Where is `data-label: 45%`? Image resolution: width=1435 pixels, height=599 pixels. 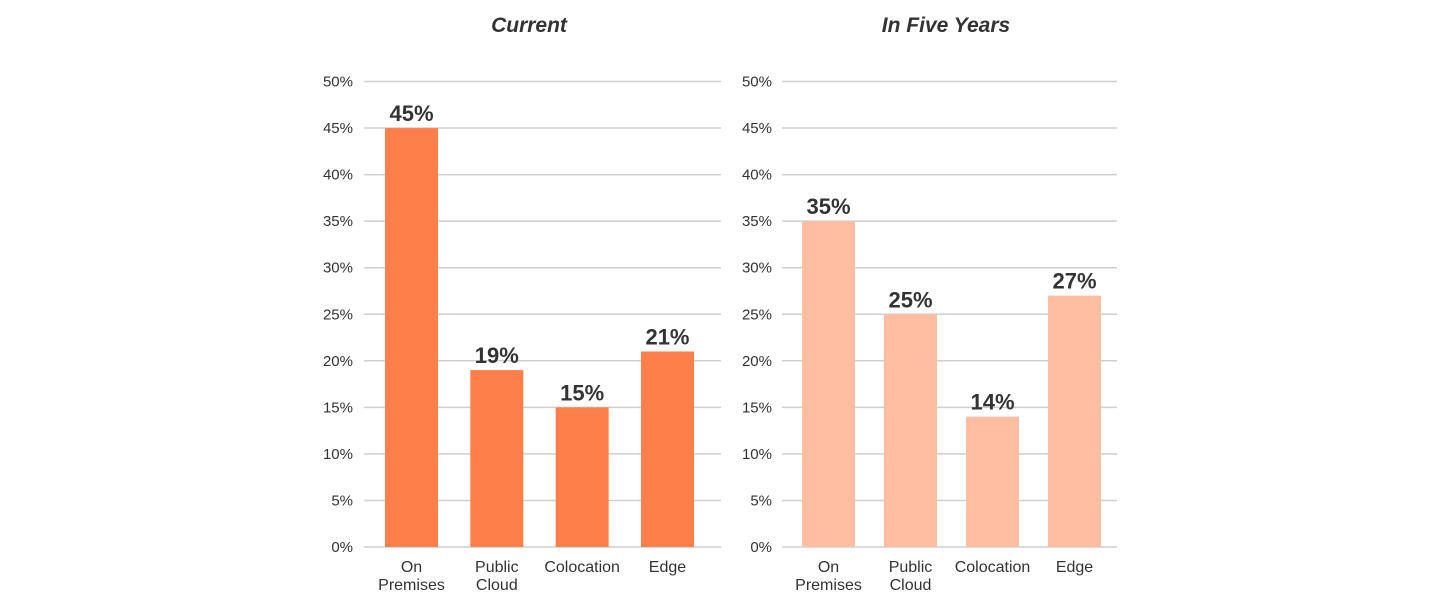
data-label: 45% is located at coordinates (411, 113).